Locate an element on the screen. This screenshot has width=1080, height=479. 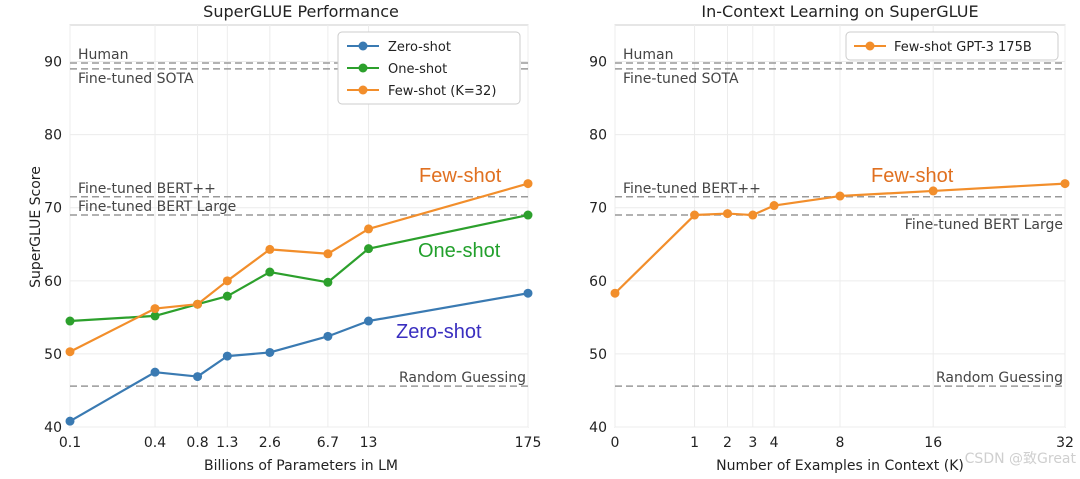
left-x-tick-label: 175 is located at coordinates (528, 443).